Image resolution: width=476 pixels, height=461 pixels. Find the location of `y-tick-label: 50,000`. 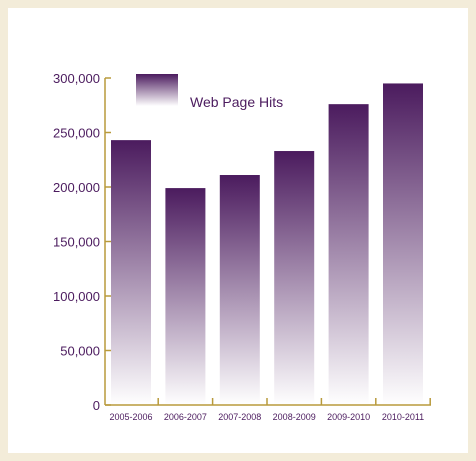

y-tick-label: 50,000 is located at coordinates (80, 351).